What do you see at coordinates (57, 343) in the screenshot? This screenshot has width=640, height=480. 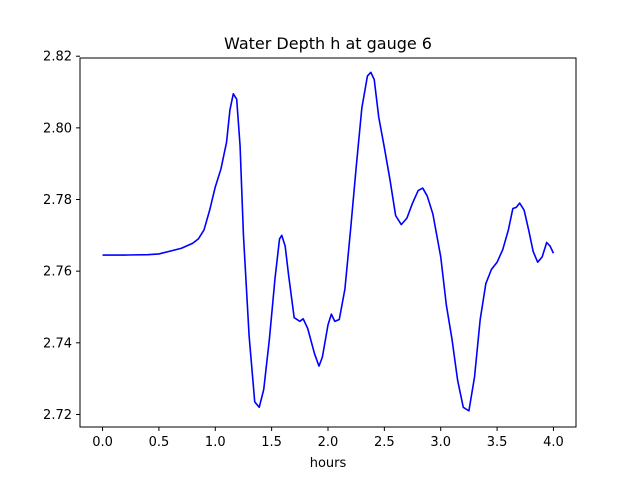 I see `y-tick-label: 2.74` at bounding box center [57, 343].